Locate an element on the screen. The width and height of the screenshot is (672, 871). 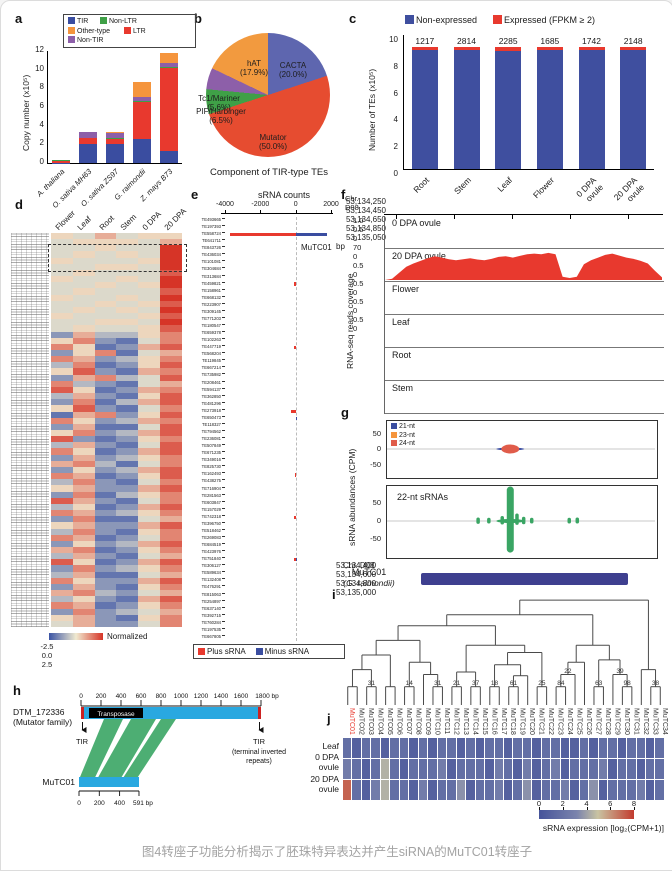
panel-e-zero-line is located at coordinates (296, 429).